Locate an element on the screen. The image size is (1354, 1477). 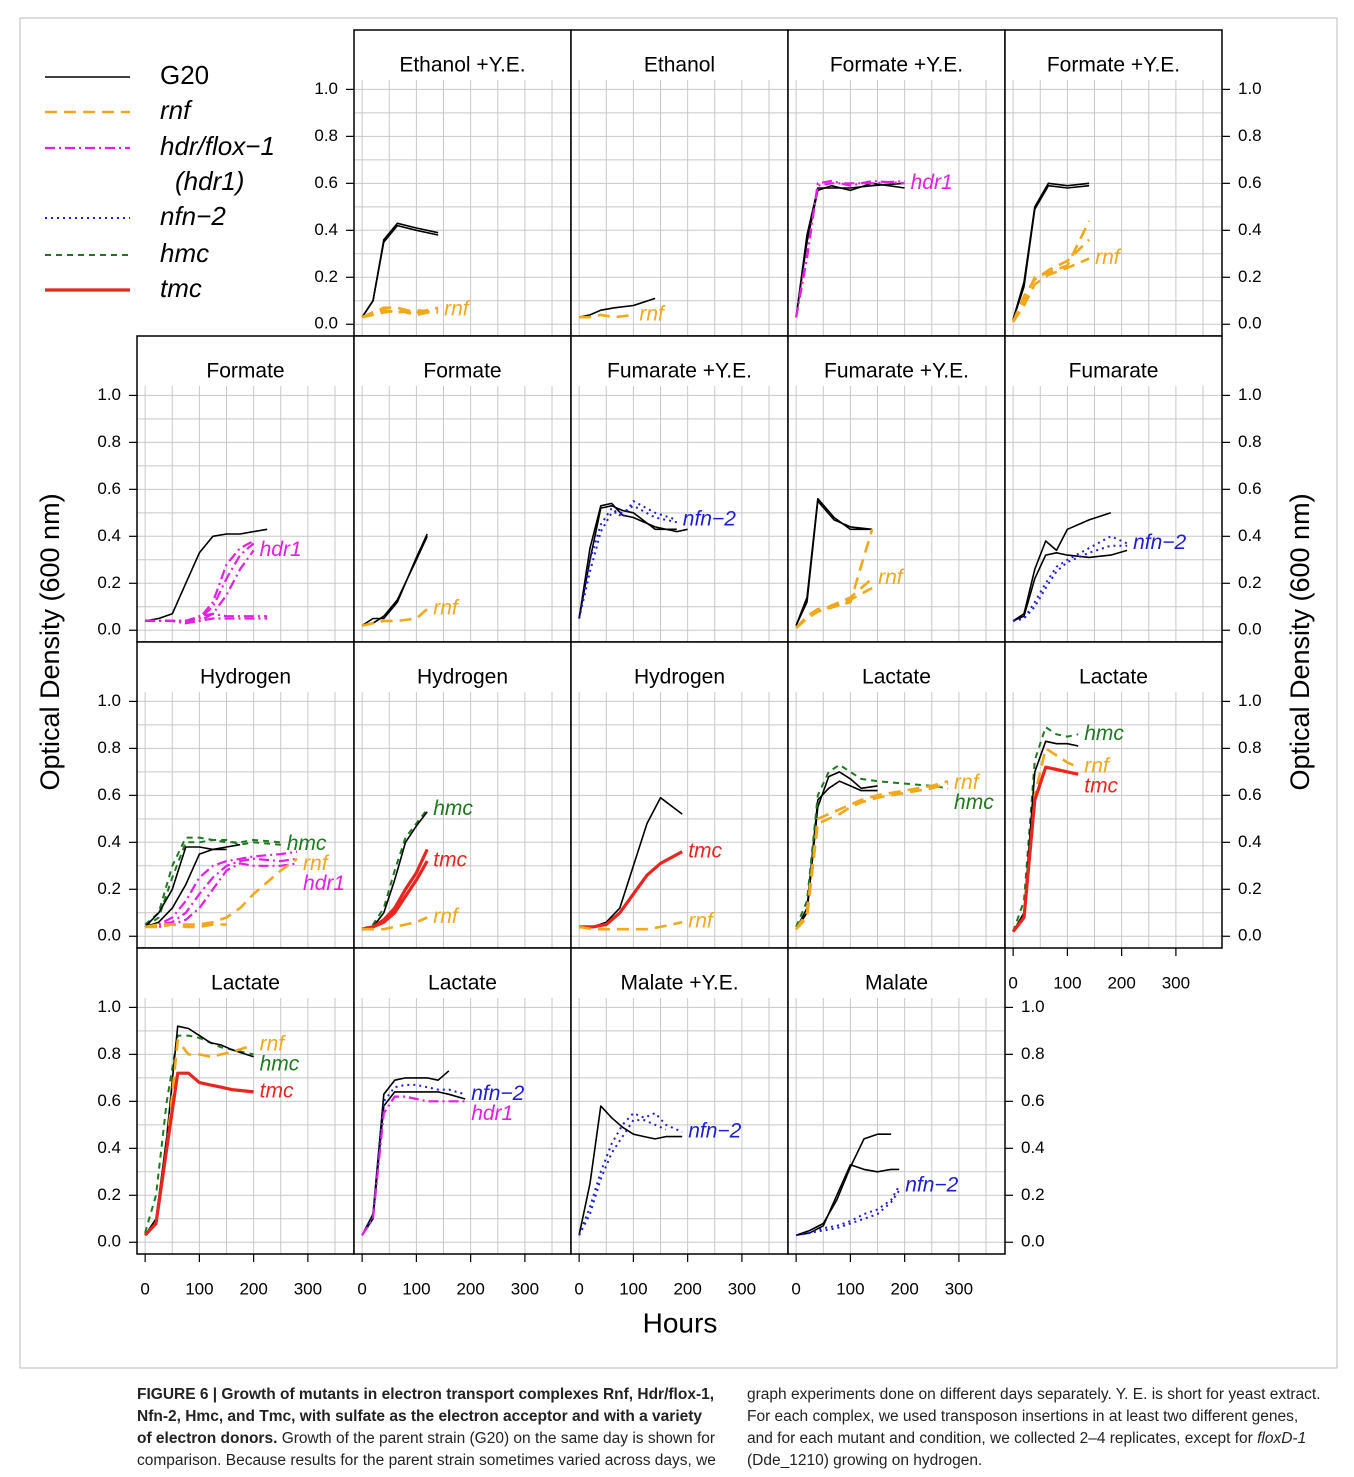
caption-italic: floxD-1 is located at coordinates (1282, 1438).